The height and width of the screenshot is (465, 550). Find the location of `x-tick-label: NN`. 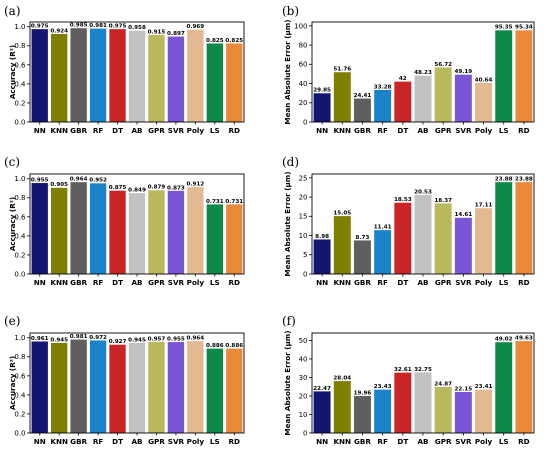

x-tick-label: NN is located at coordinates (40, 282).